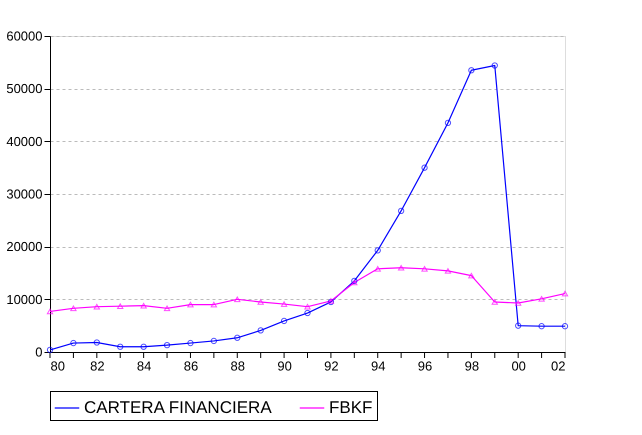  What do you see at coordinates (518, 366) in the screenshot?
I see `x-tick-label: 00` at bounding box center [518, 366].